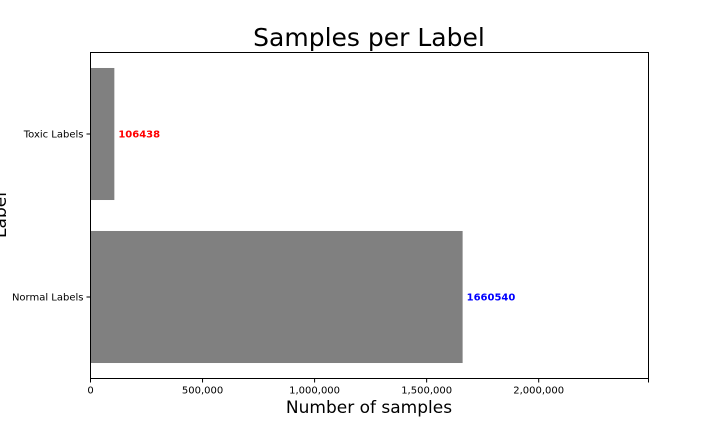 This screenshot has height=432, width=720. I want to click on x-axis-title: Number of samples, so click(369, 408).